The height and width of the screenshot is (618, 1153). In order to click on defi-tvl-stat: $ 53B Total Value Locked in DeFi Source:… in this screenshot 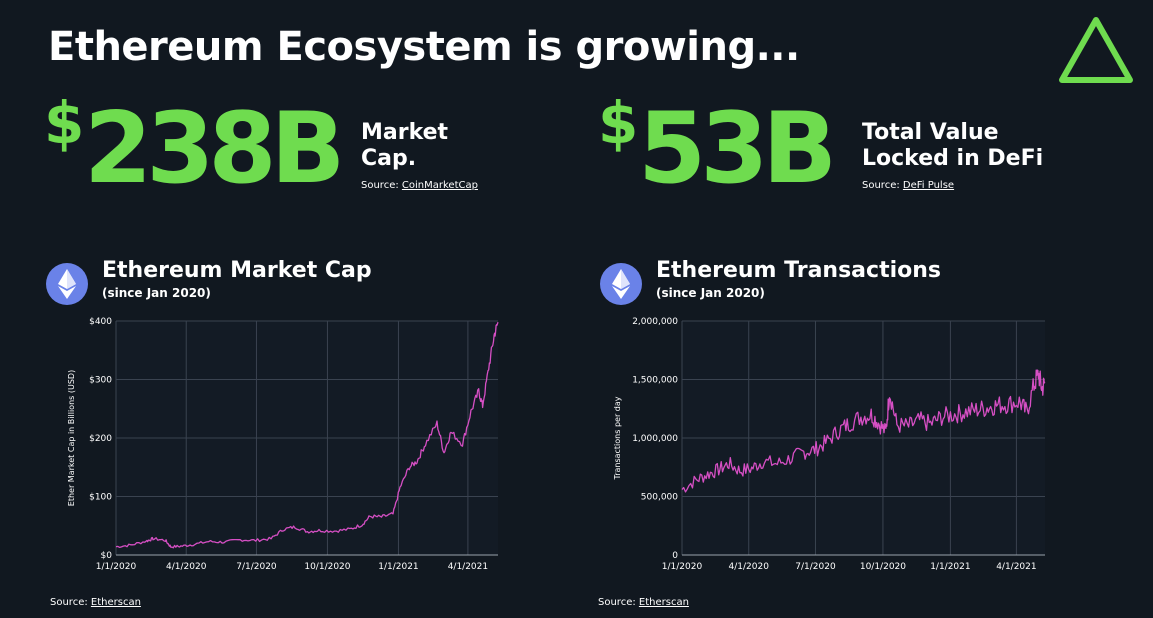, I will do `click(838, 149)`.